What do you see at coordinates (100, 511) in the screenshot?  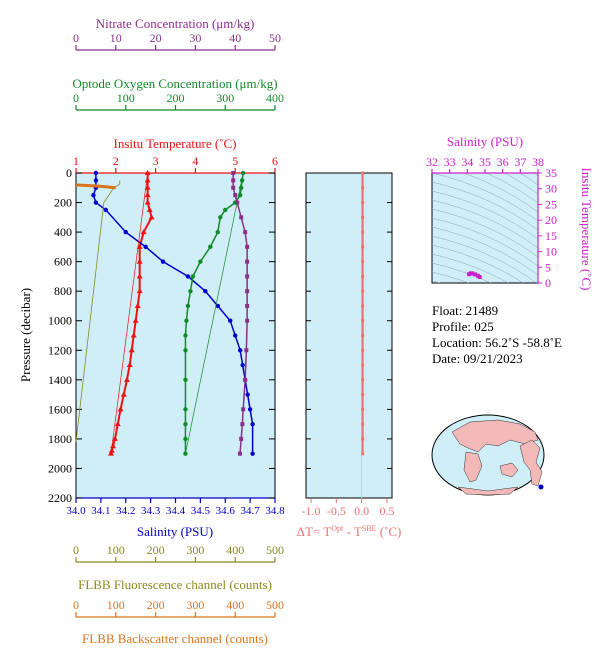 I see `salinity-axis-tick-label: 34.1` at bounding box center [100, 511].